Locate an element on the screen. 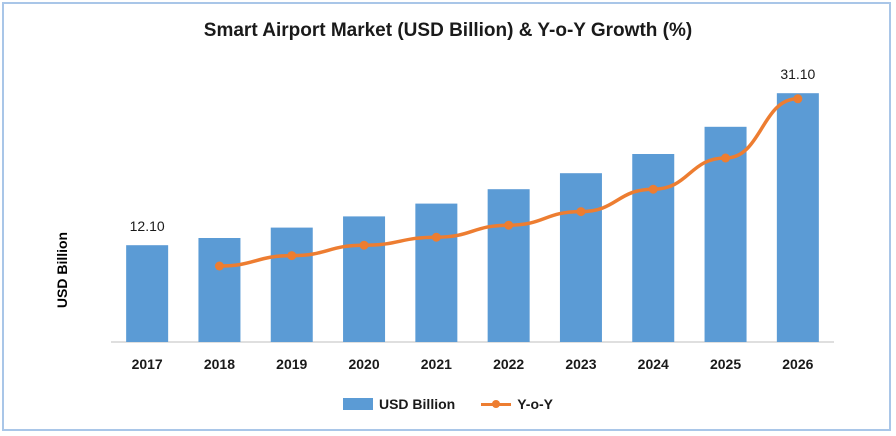  yoy-point-2019 is located at coordinates (292, 256).